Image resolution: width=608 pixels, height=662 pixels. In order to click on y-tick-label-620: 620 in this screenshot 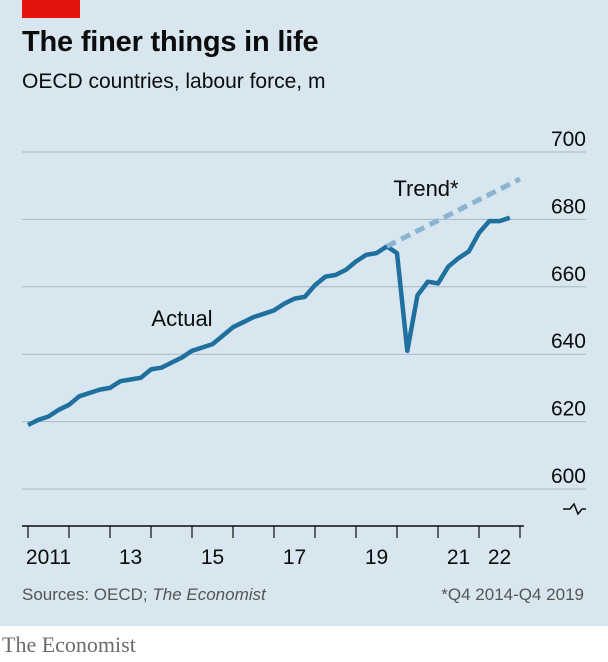, I will do `click(568, 409)`.